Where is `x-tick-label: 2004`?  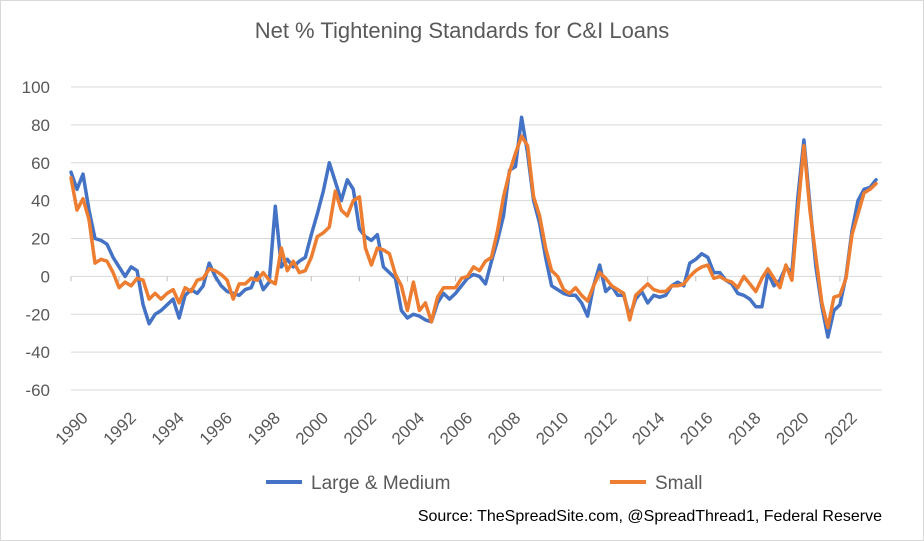 x-tick-label: 2004 is located at coordinates (408, 428).